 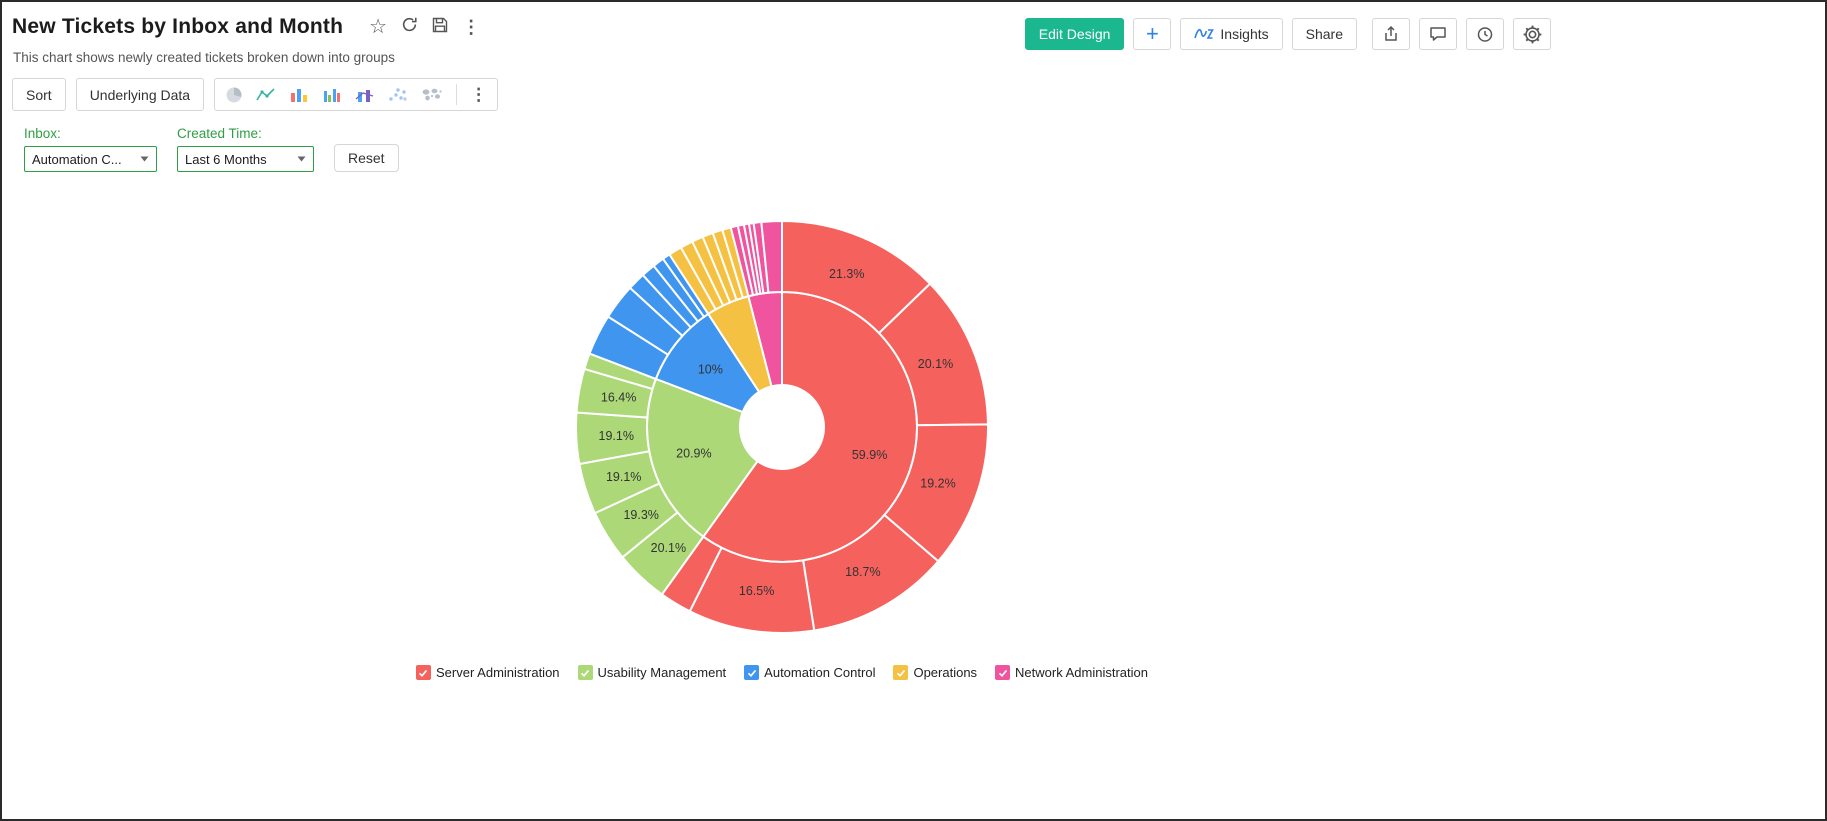 I want to click on settings-button, so click(x=1532, y=34).